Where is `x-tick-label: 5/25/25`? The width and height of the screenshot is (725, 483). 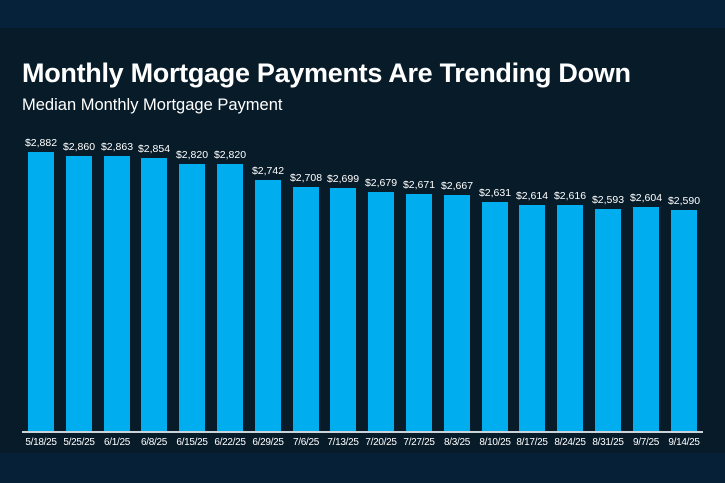 x-tick-label: 5/25/25 is located at coordinates (79, 442).